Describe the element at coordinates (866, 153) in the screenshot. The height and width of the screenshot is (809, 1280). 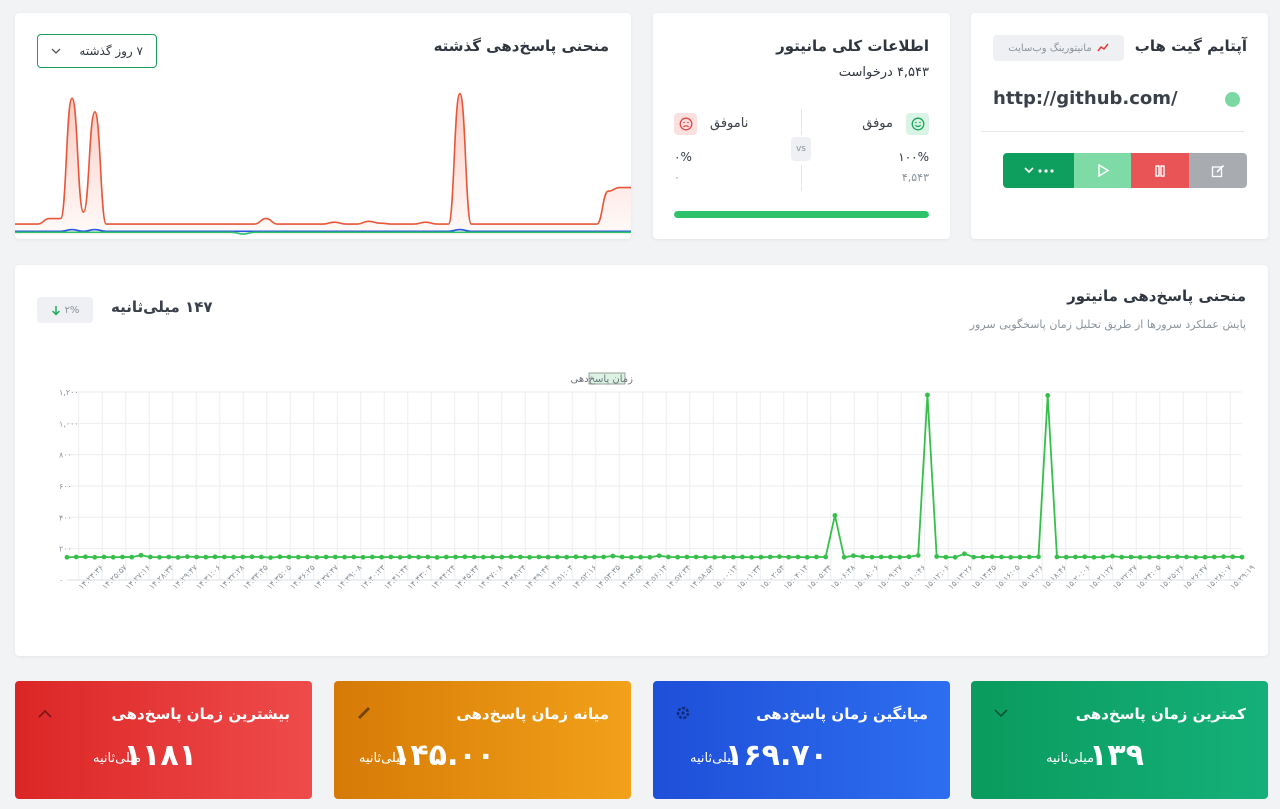
I see `success-column: موفق ۱۰۰% ۴,۵۴۳` at that location.